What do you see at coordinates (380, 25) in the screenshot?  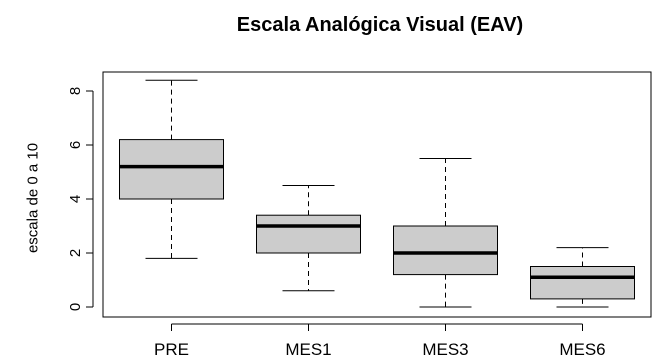 I see `chart-title: Escala Analógica Visual (EAV)` at bounding box center [380, 25].